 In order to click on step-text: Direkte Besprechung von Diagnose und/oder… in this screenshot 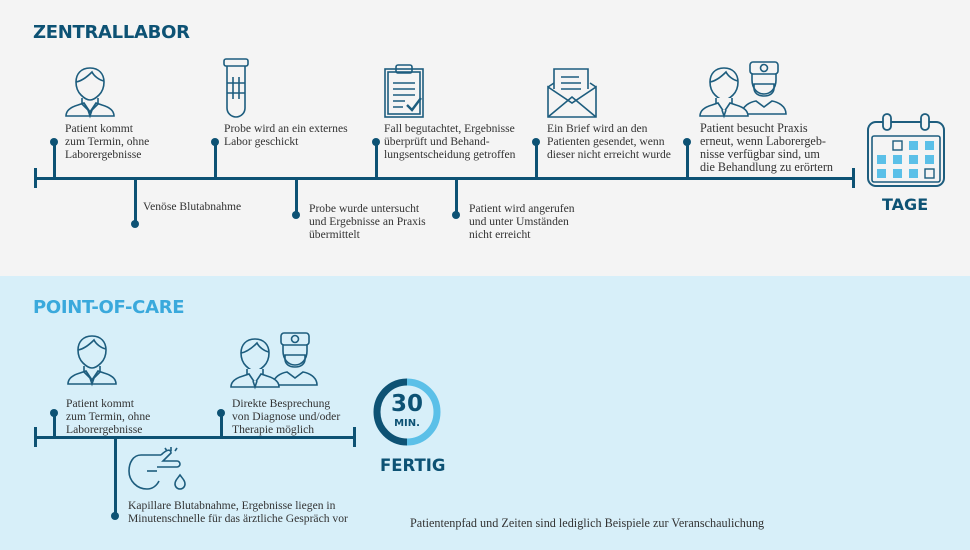, I will do `click(286, 416)`.